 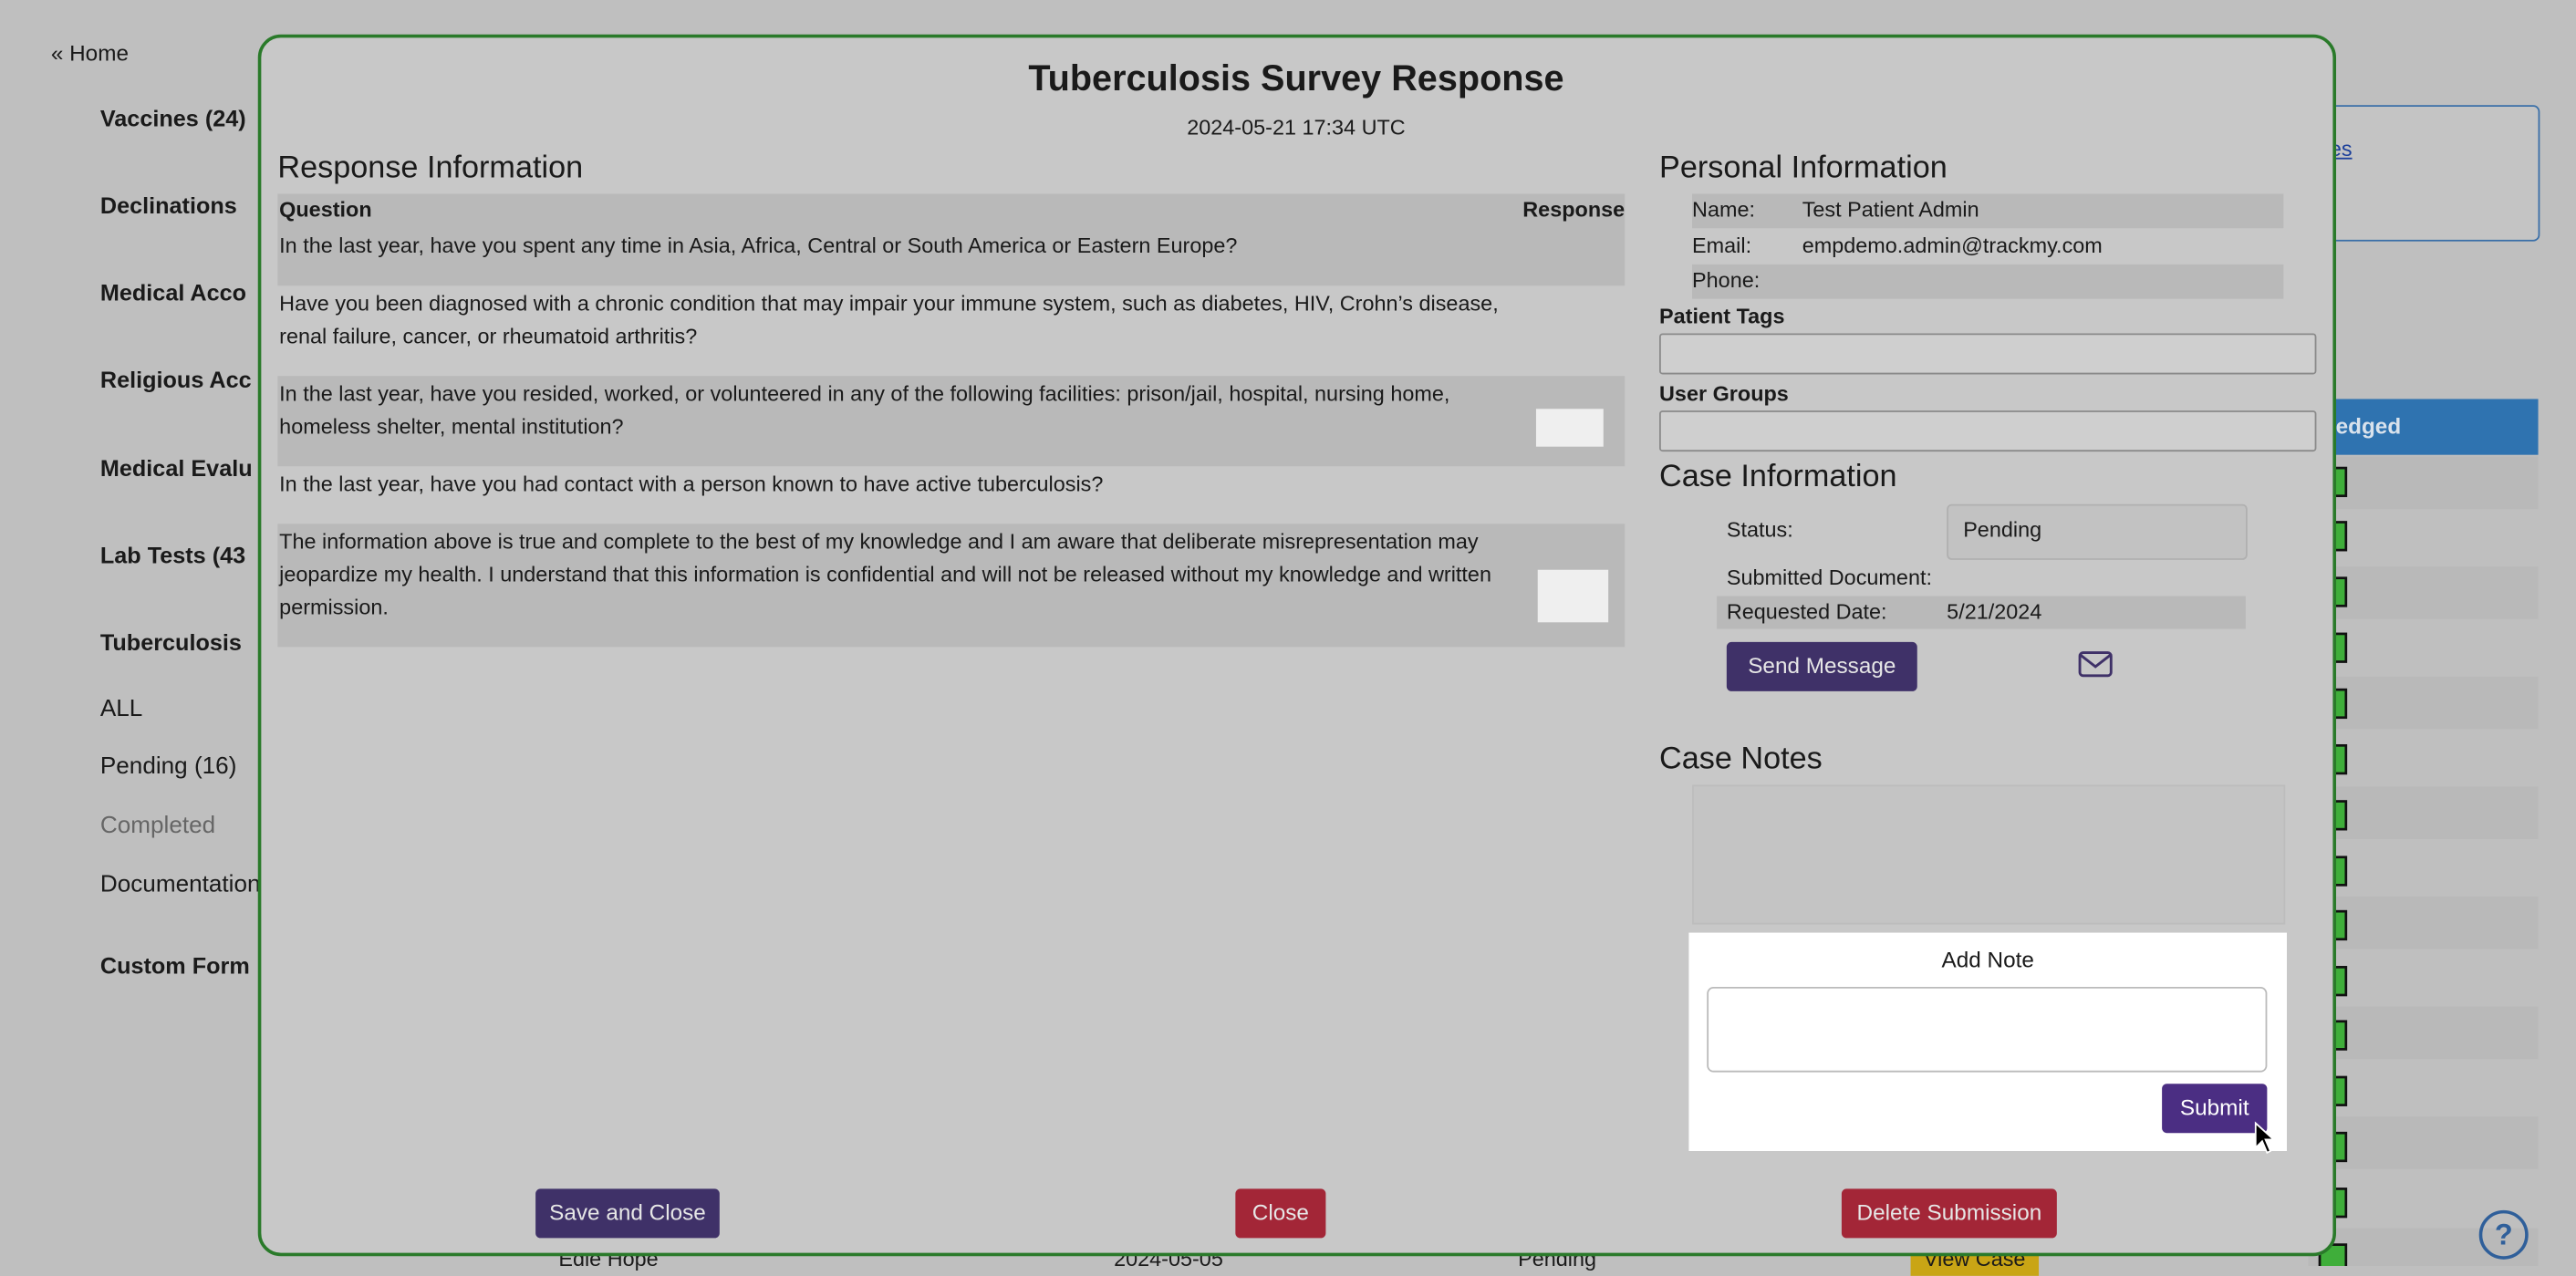 What do you see at coordinates (1987, 959) in the screenshot?
I see `add-note-label: Add Note` at bounding box center [1987, 959].